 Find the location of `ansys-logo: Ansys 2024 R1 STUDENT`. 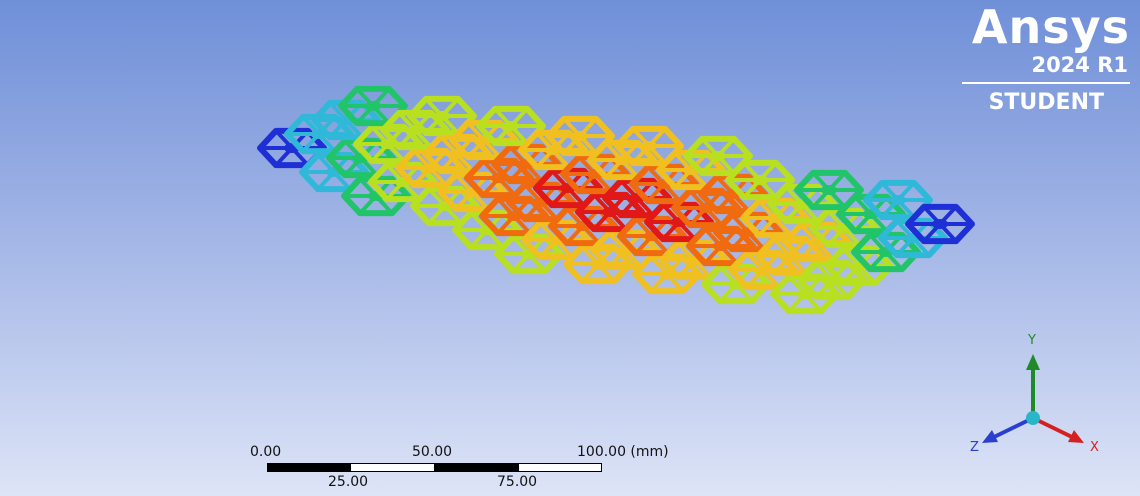

ansys-logo: Ansys 2024 R1 STUDENT is located at coordinates (1045, 59).